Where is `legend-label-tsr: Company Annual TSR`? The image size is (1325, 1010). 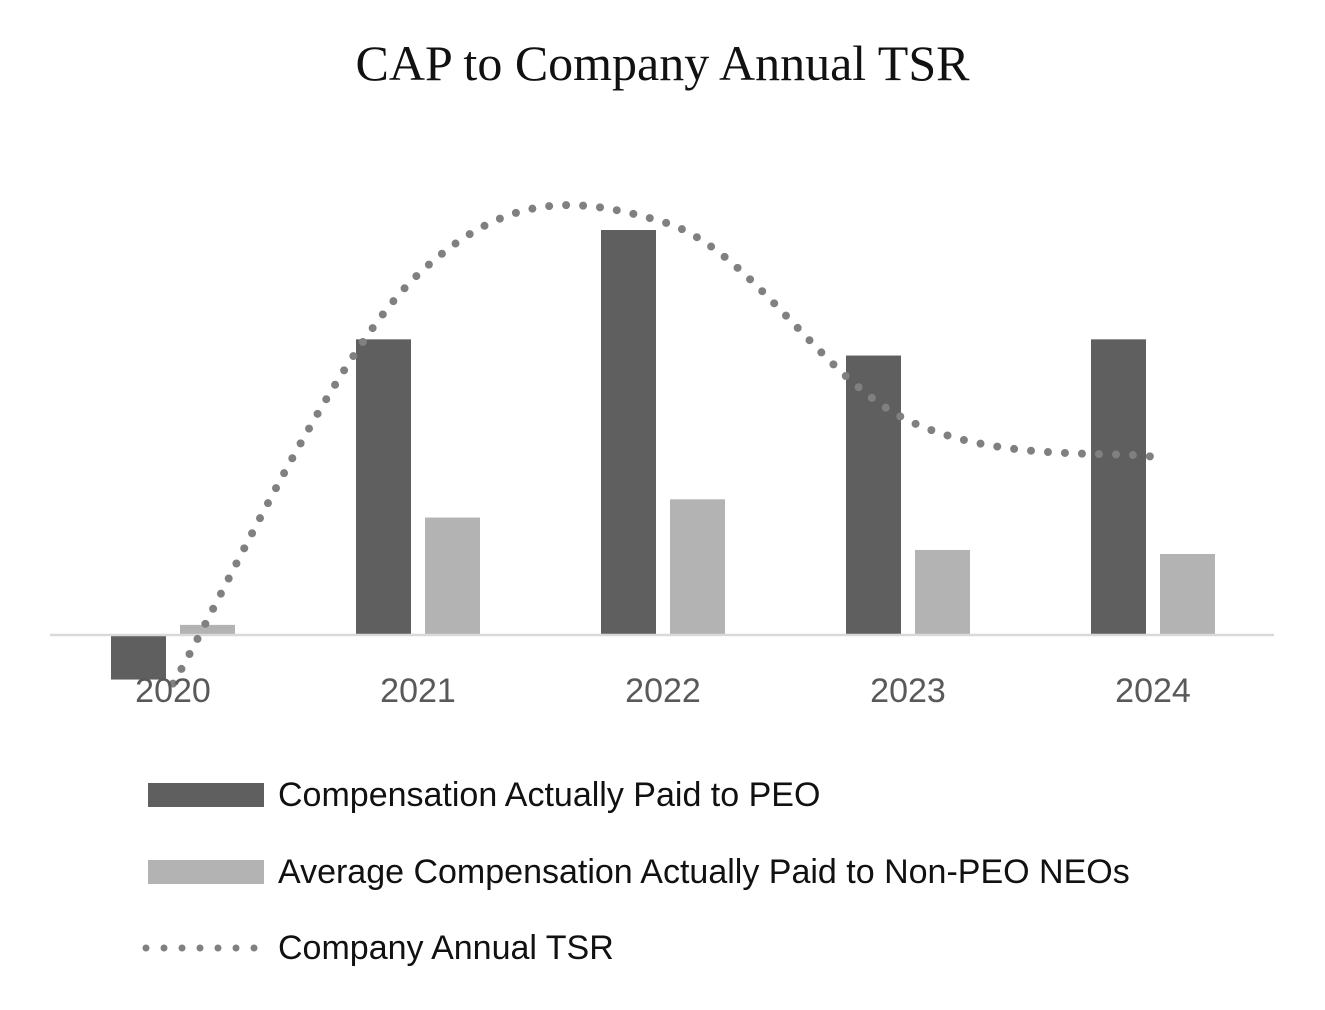 legend-label-tsr: Company Annual TSR is located at coordinates (446, 947).